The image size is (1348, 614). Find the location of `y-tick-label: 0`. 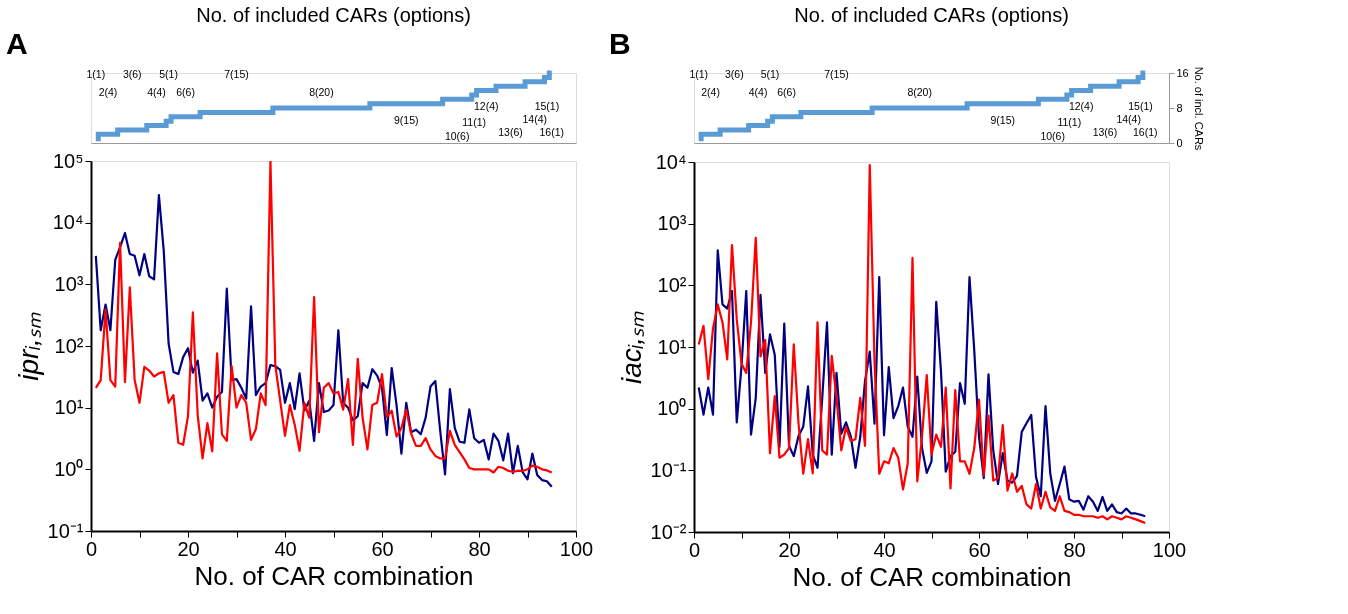

y-tick-label: 0 is located at coordinates (1179, 142).